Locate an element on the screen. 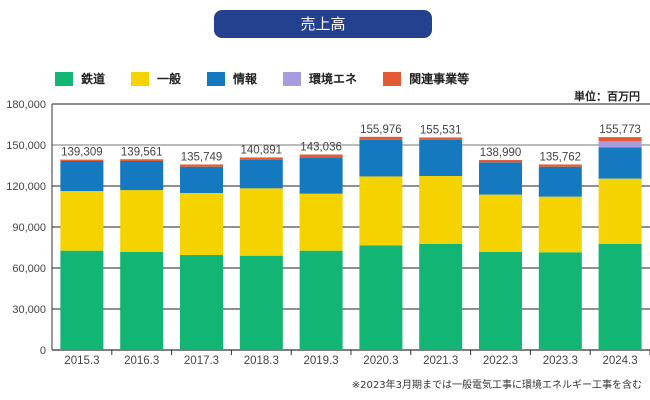  total-label: 155,531 is located at coordinates (441, 130).